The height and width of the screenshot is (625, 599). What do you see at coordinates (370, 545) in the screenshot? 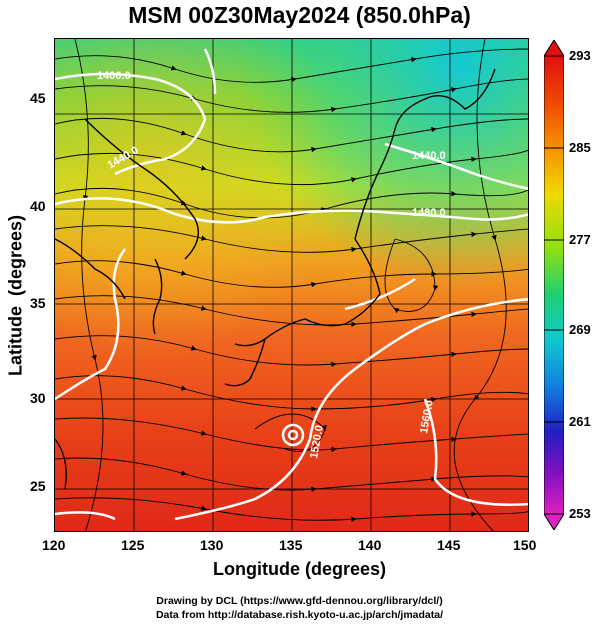
I see `x-tick-label: 140` at bounding box center [370, 545].